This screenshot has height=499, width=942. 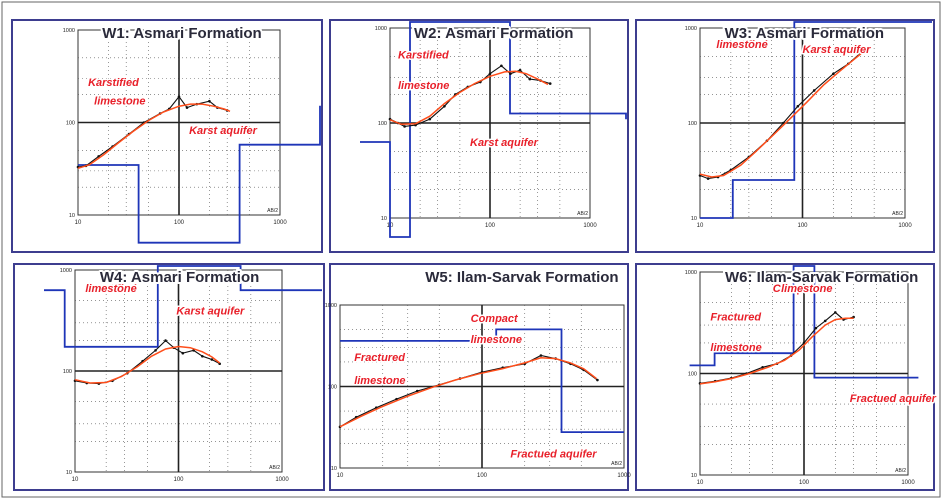 I want to click on chart-title: W3: Asmari Formation, so click(x=804, y=33).